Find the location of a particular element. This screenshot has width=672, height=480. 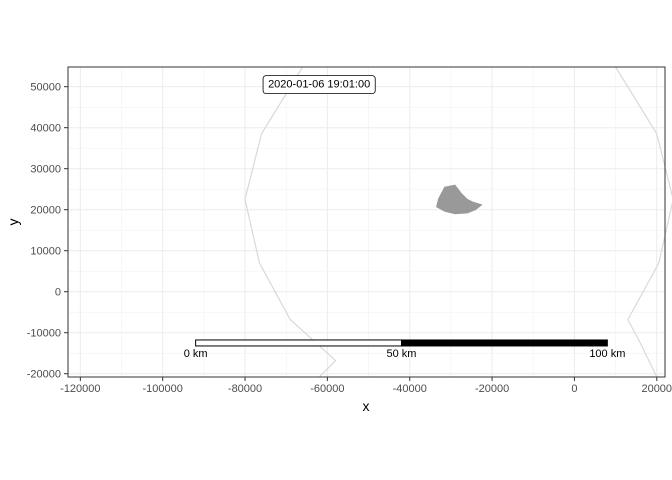

x-tick-label: 20000 is located at coordinates (656, 389).